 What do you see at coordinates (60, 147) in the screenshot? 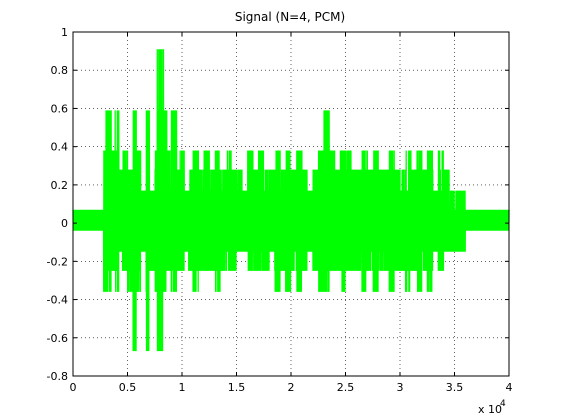
I see `y-tick-label: 0.4` at bounding box center [60, 147].